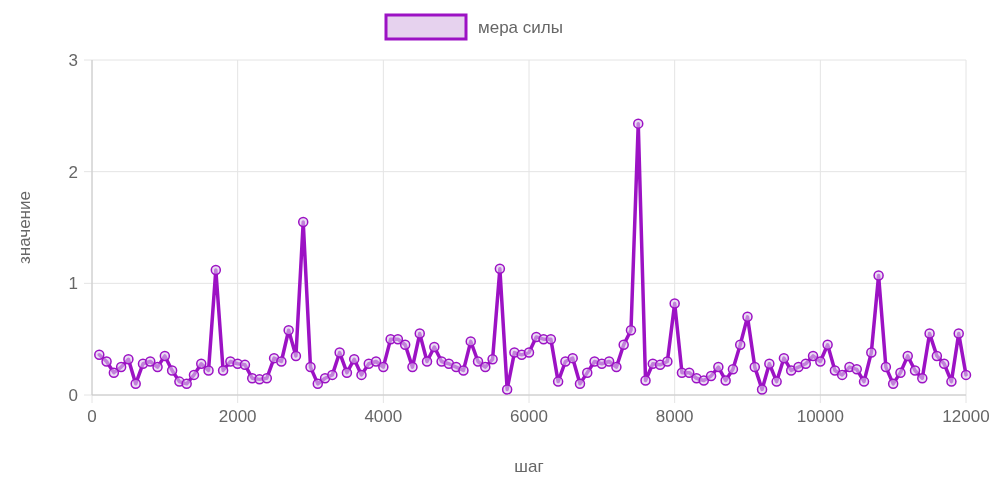  What do you see at coordinates (820, 416) in the screenshot?
I see `x-tick-label: 10000` at bounding box center [820, 416].